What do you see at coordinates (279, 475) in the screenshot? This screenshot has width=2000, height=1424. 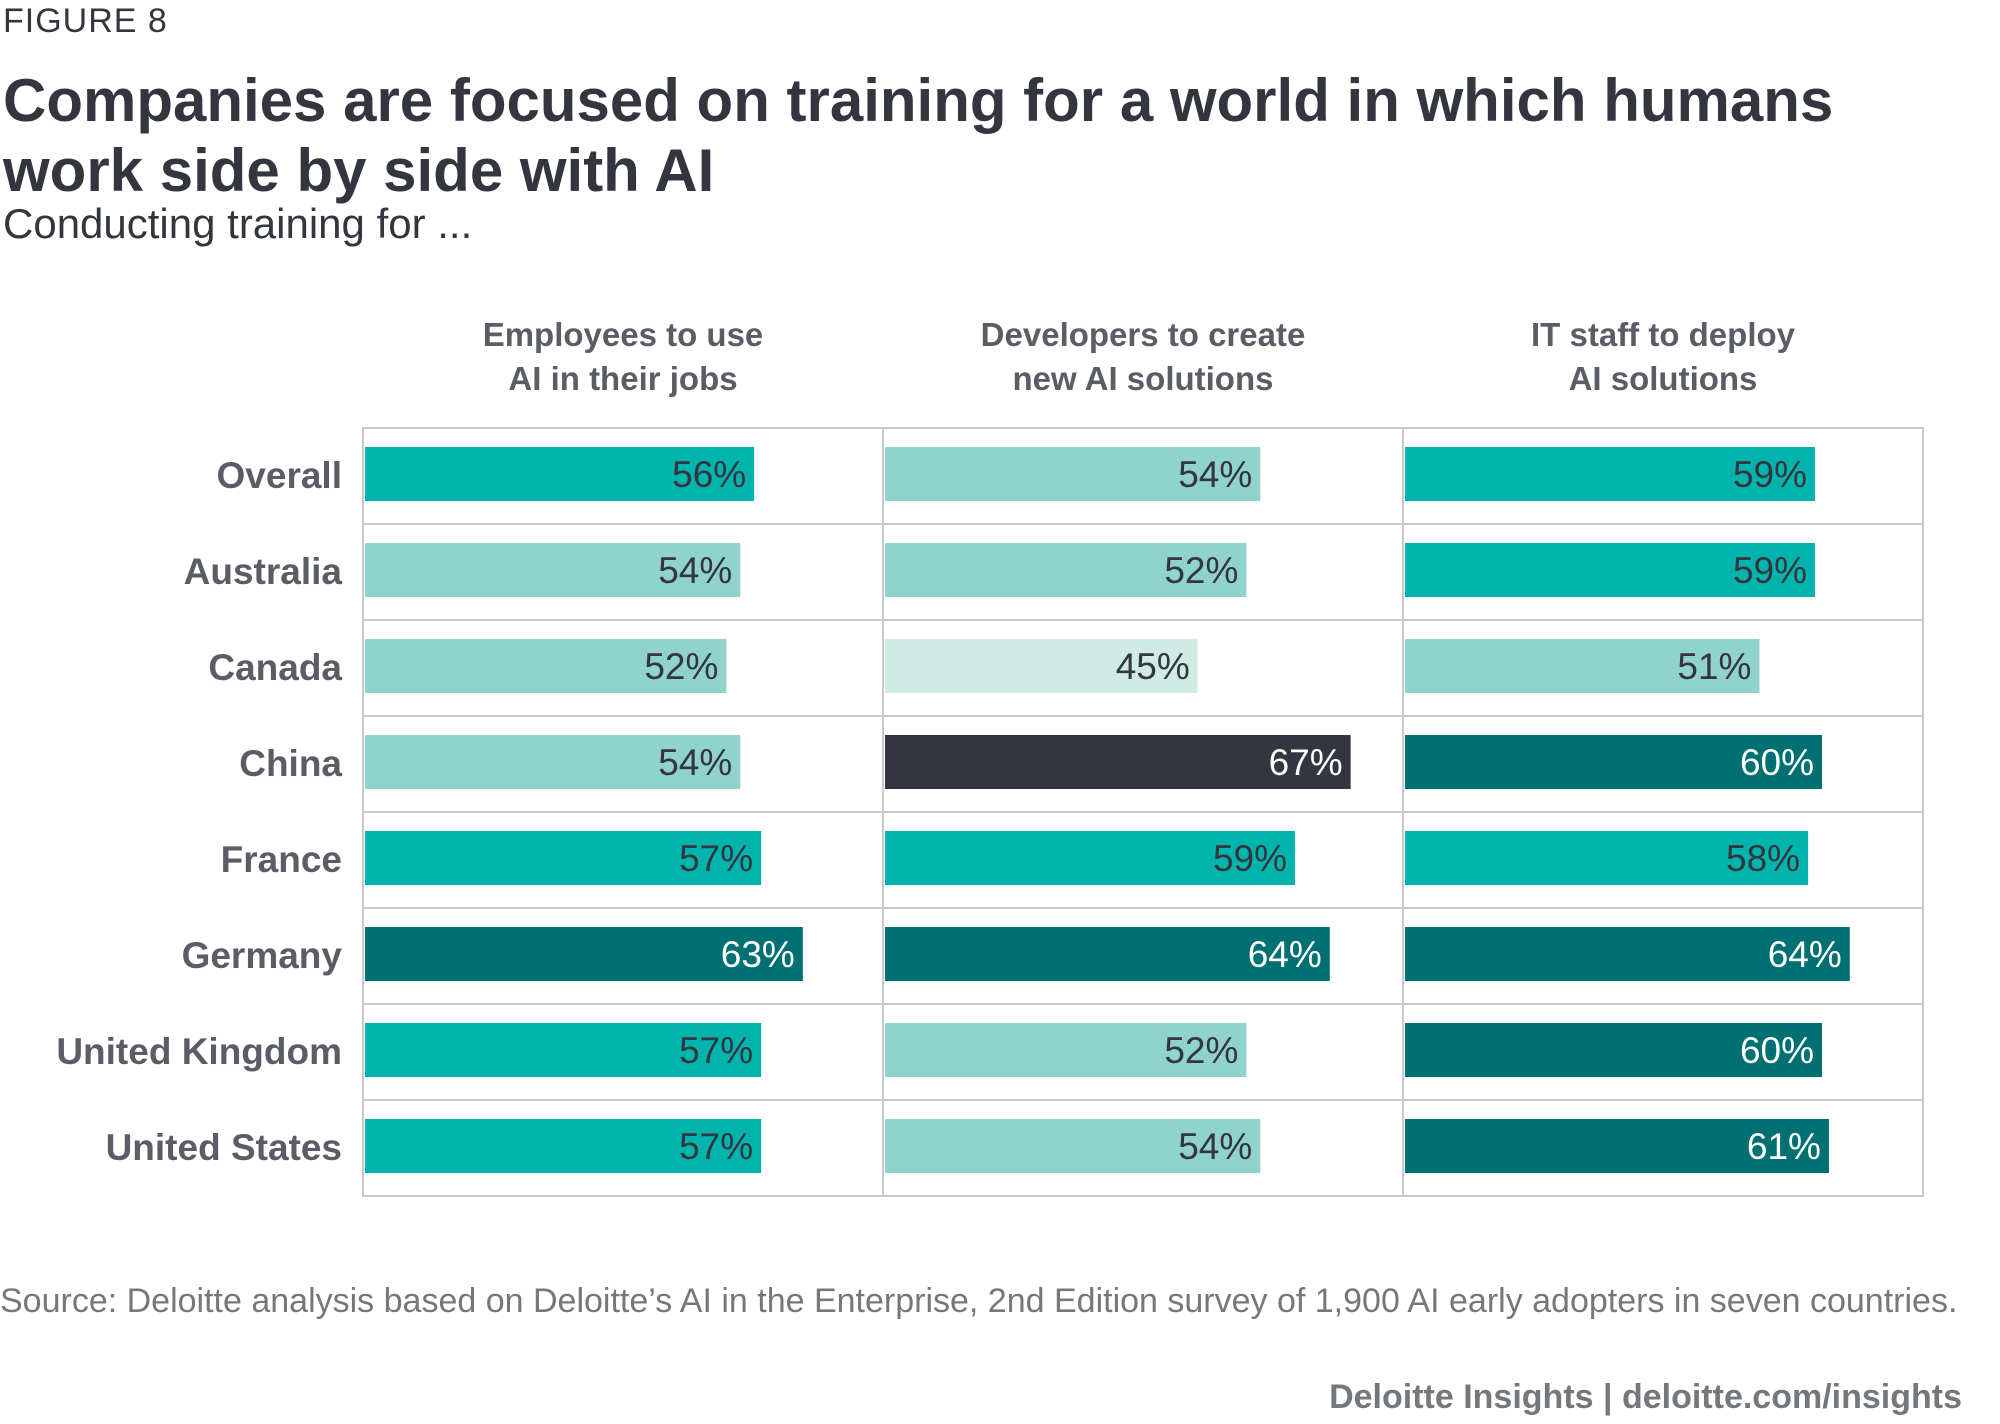 I see `row-label: Overall` at bounding box center [279, 475].